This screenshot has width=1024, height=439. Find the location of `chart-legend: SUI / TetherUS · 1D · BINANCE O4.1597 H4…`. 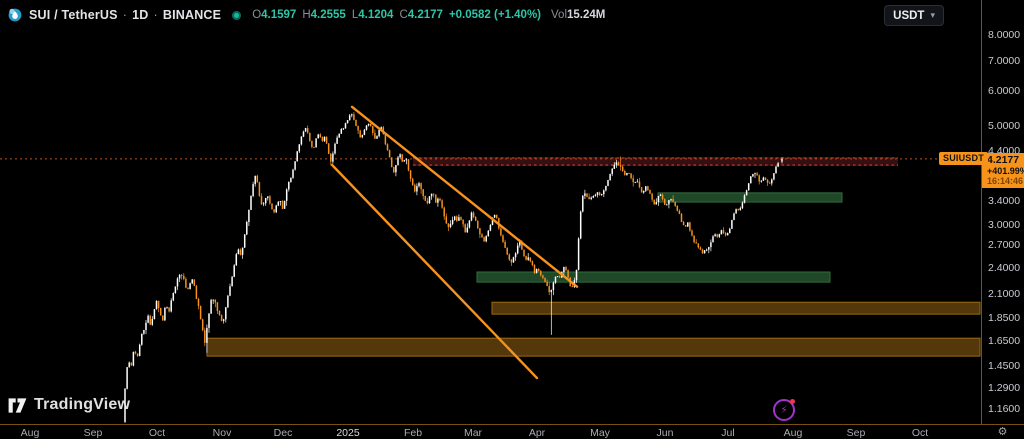

chart-legend: SUI / TetherUS · 1D · BINANCE O4.1597 H4… is located at coordinates (306, 15).